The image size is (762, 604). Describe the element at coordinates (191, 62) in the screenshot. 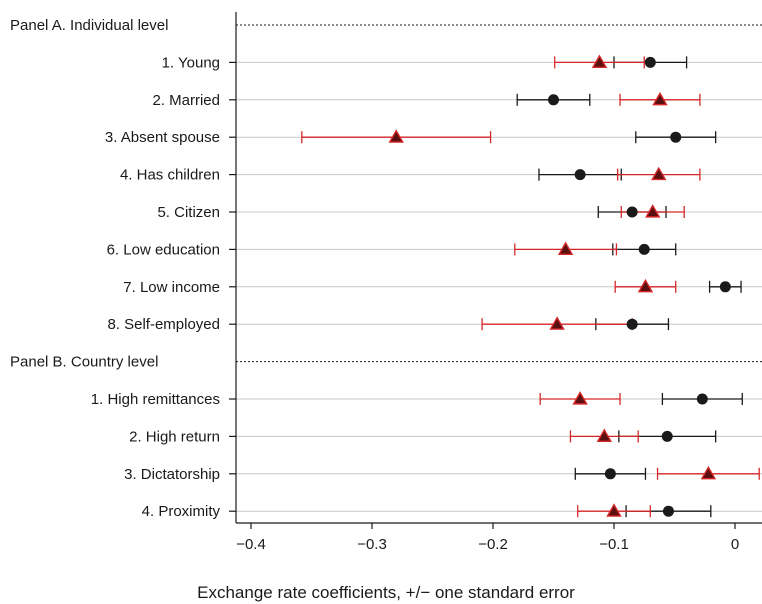

I see `row-label: 1. Young` at that location.